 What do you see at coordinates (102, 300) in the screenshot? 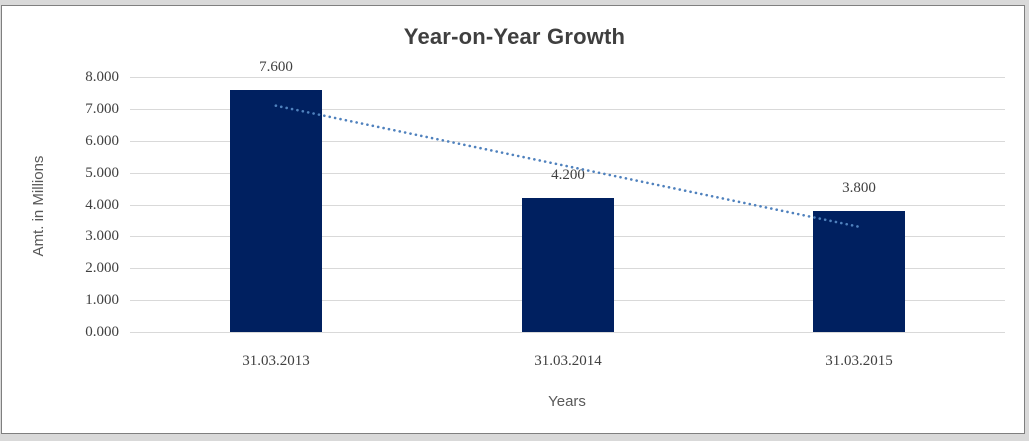
I see `y-axis-tick-label: 1.000` at bounding box center [102, 300].